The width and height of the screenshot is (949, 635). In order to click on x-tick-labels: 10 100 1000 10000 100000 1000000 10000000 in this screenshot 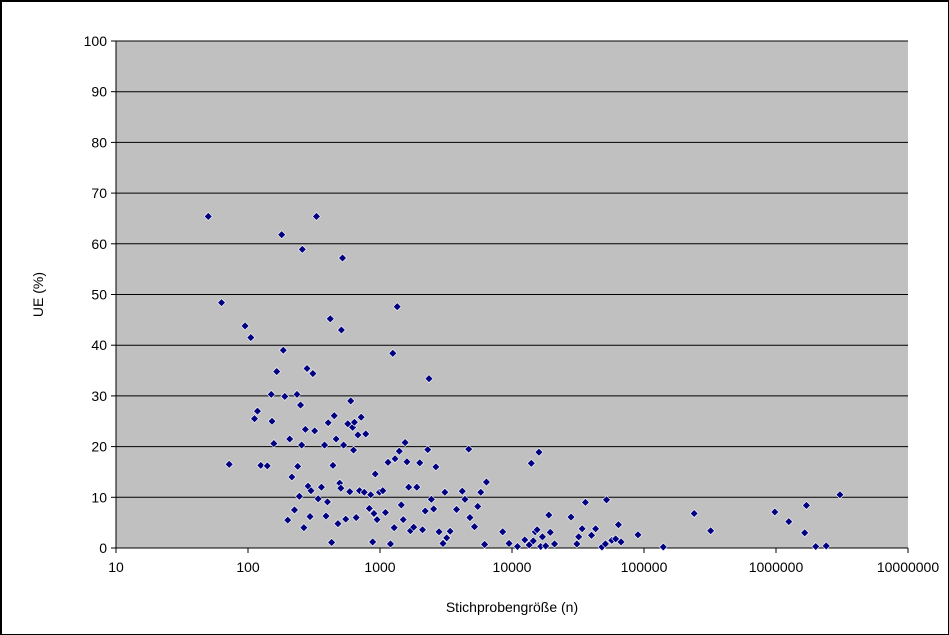, I will do `click(523, 561)`.